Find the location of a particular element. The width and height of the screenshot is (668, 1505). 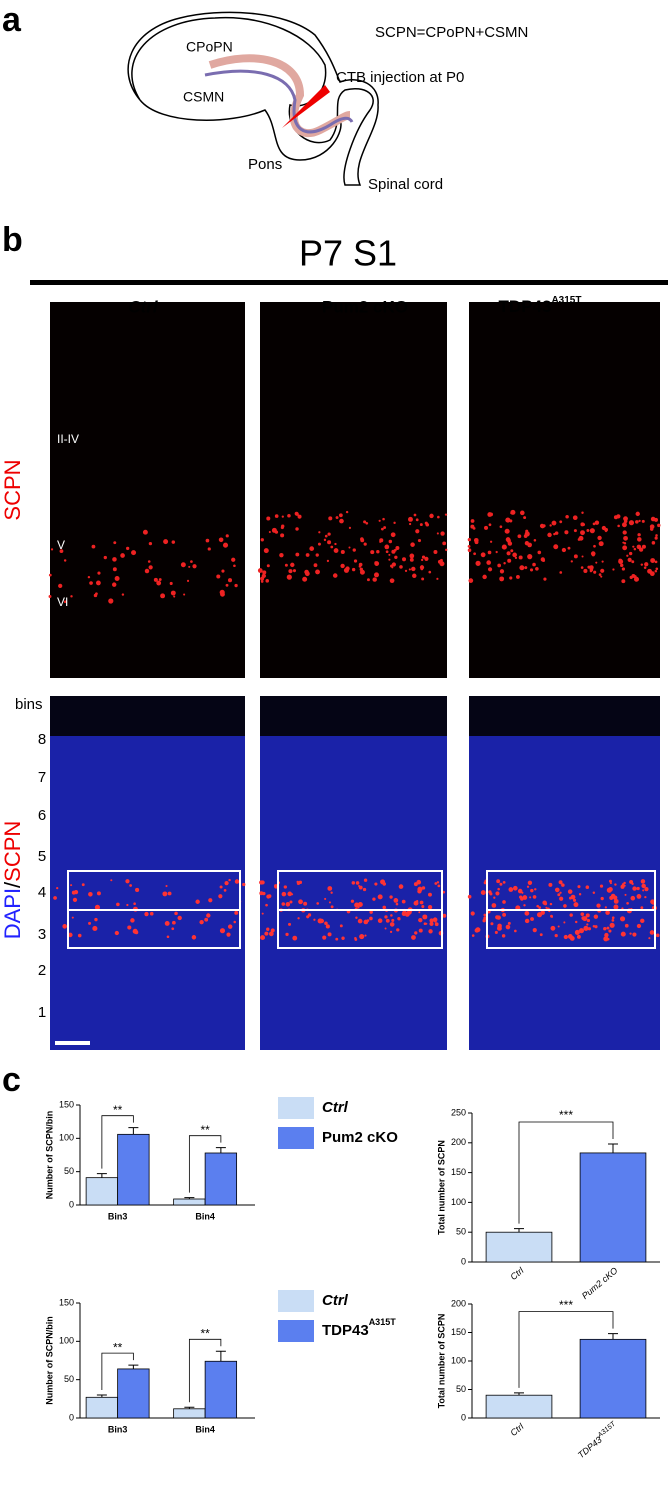

x-tick-label: Ctrl is located at coordinates (518, 1273).